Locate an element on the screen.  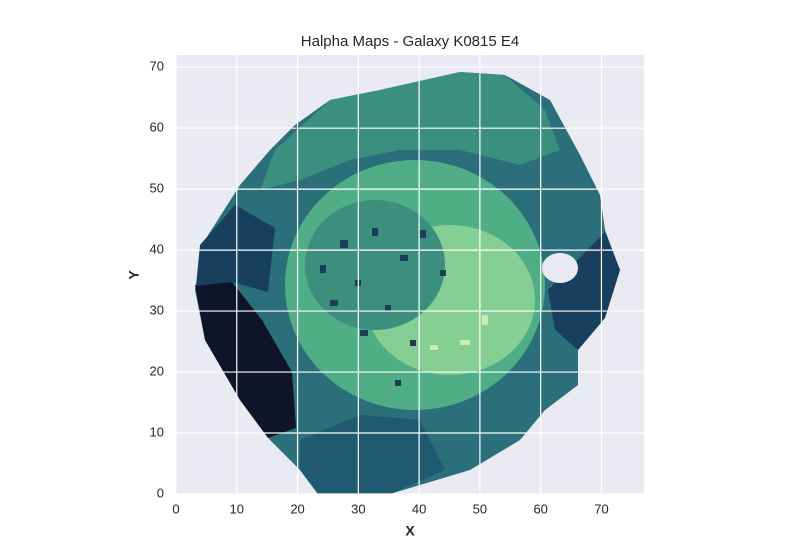
y-tick-label: 20 is located at coordinates (157, 370).